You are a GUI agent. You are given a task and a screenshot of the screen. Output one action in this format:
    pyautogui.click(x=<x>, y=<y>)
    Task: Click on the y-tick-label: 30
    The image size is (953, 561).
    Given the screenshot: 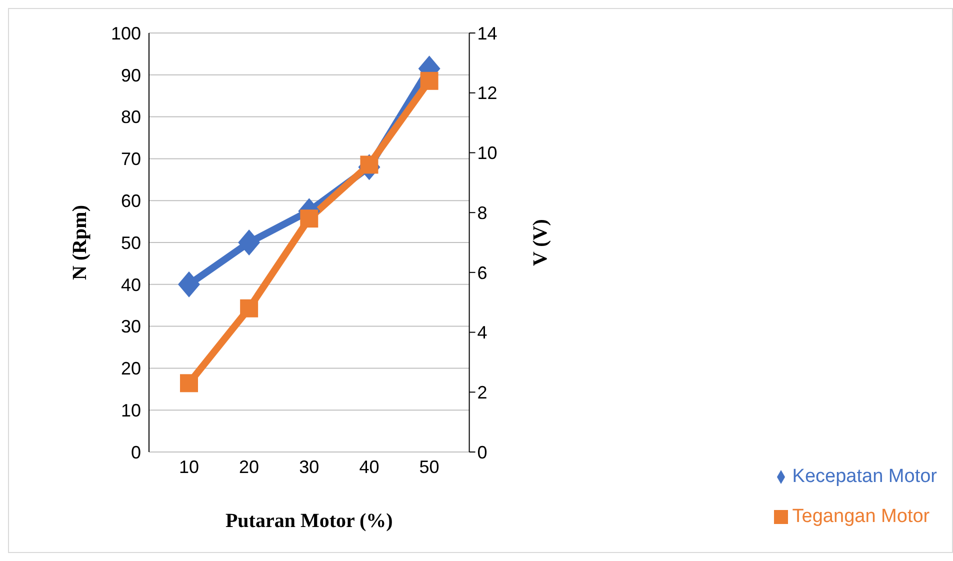 What is the action you would take?
    pyautogui.click(x=130, y=326)
    